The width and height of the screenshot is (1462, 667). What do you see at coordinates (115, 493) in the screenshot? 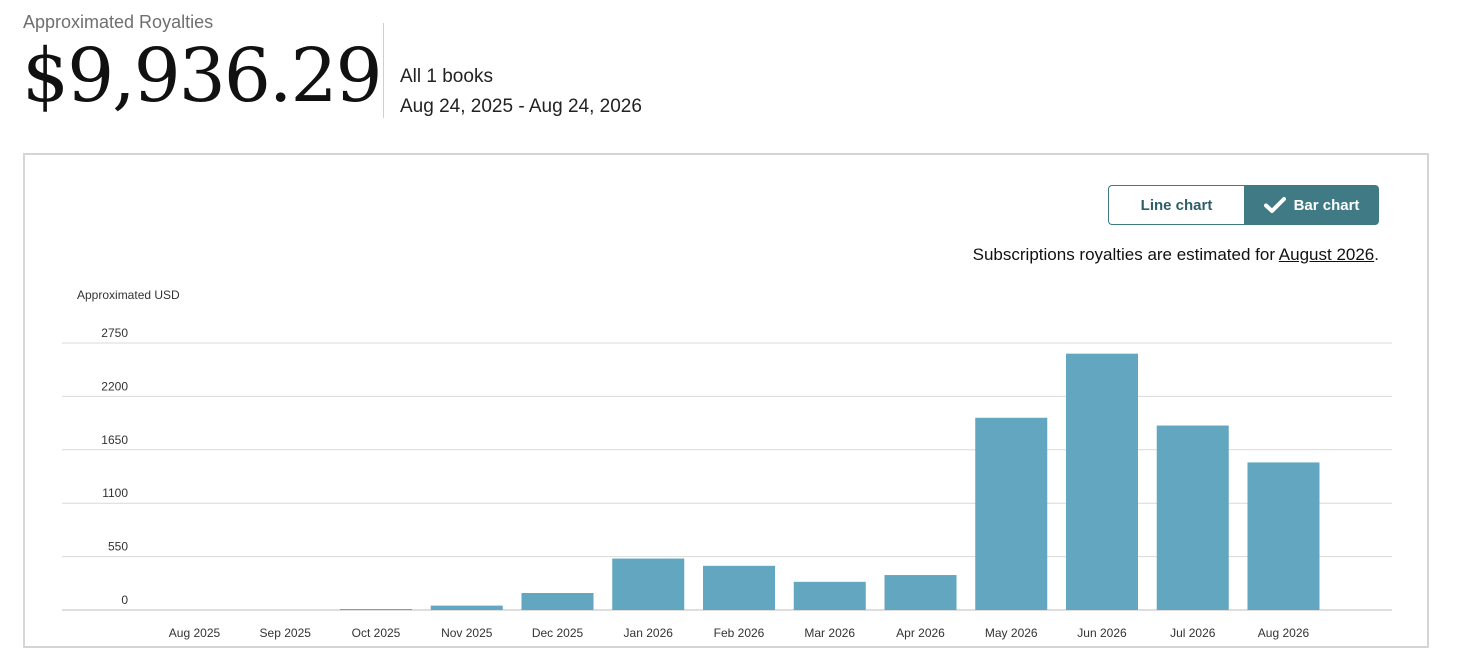
I see `y-tick-label: 1100` at bounding box center [115, 493].